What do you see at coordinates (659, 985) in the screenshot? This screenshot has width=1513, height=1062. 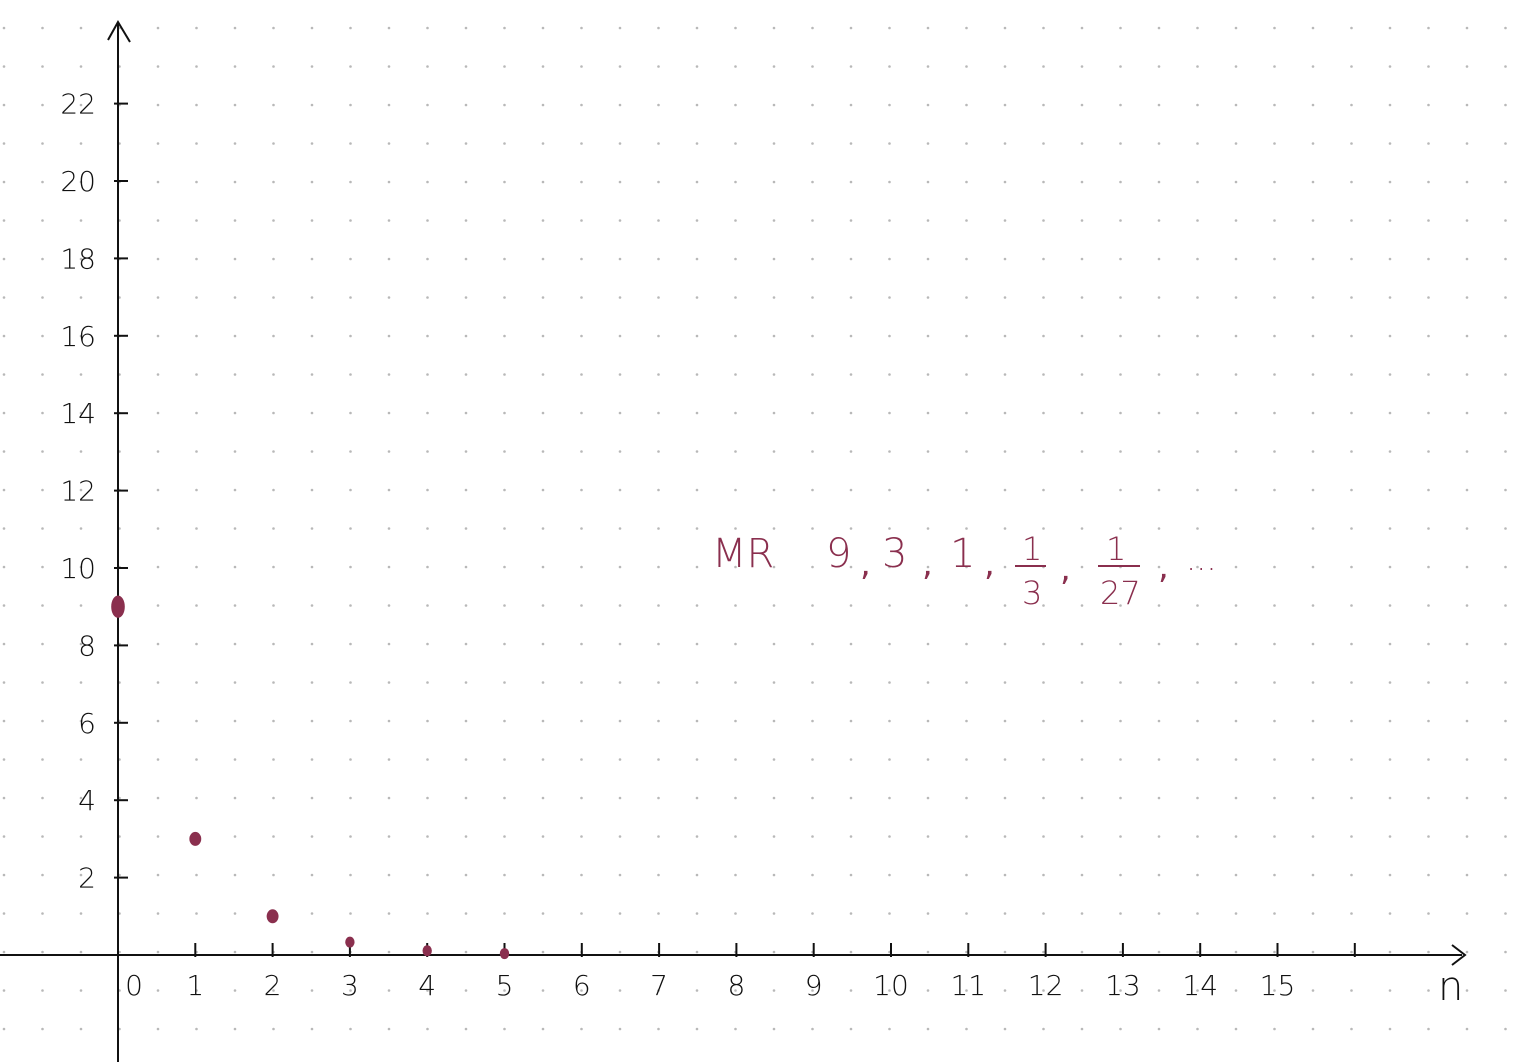 I see `x-tick-label: 7` at bounding box center [659, 985].